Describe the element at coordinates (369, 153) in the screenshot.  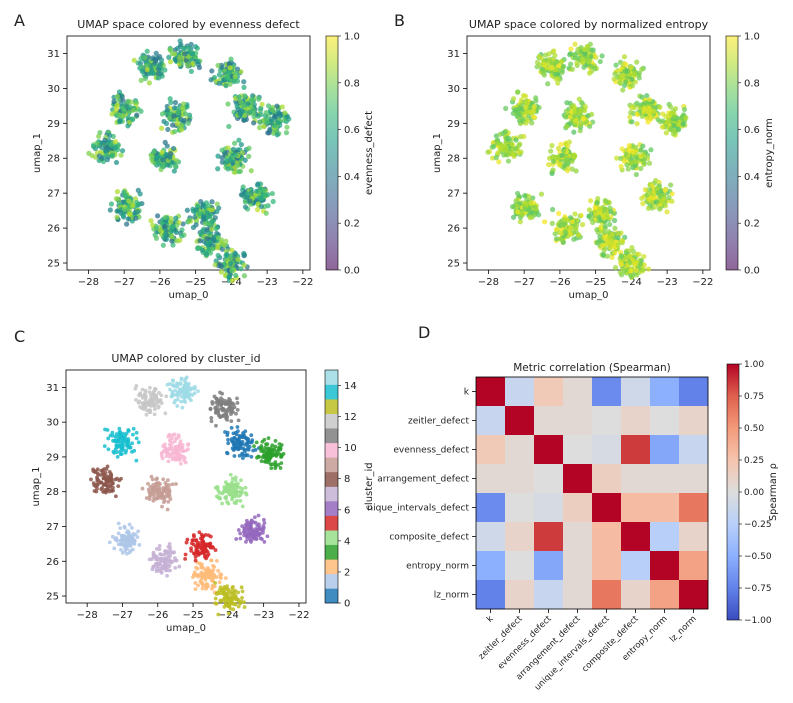
I see `colorbar-label: evenness_defect` at that location.